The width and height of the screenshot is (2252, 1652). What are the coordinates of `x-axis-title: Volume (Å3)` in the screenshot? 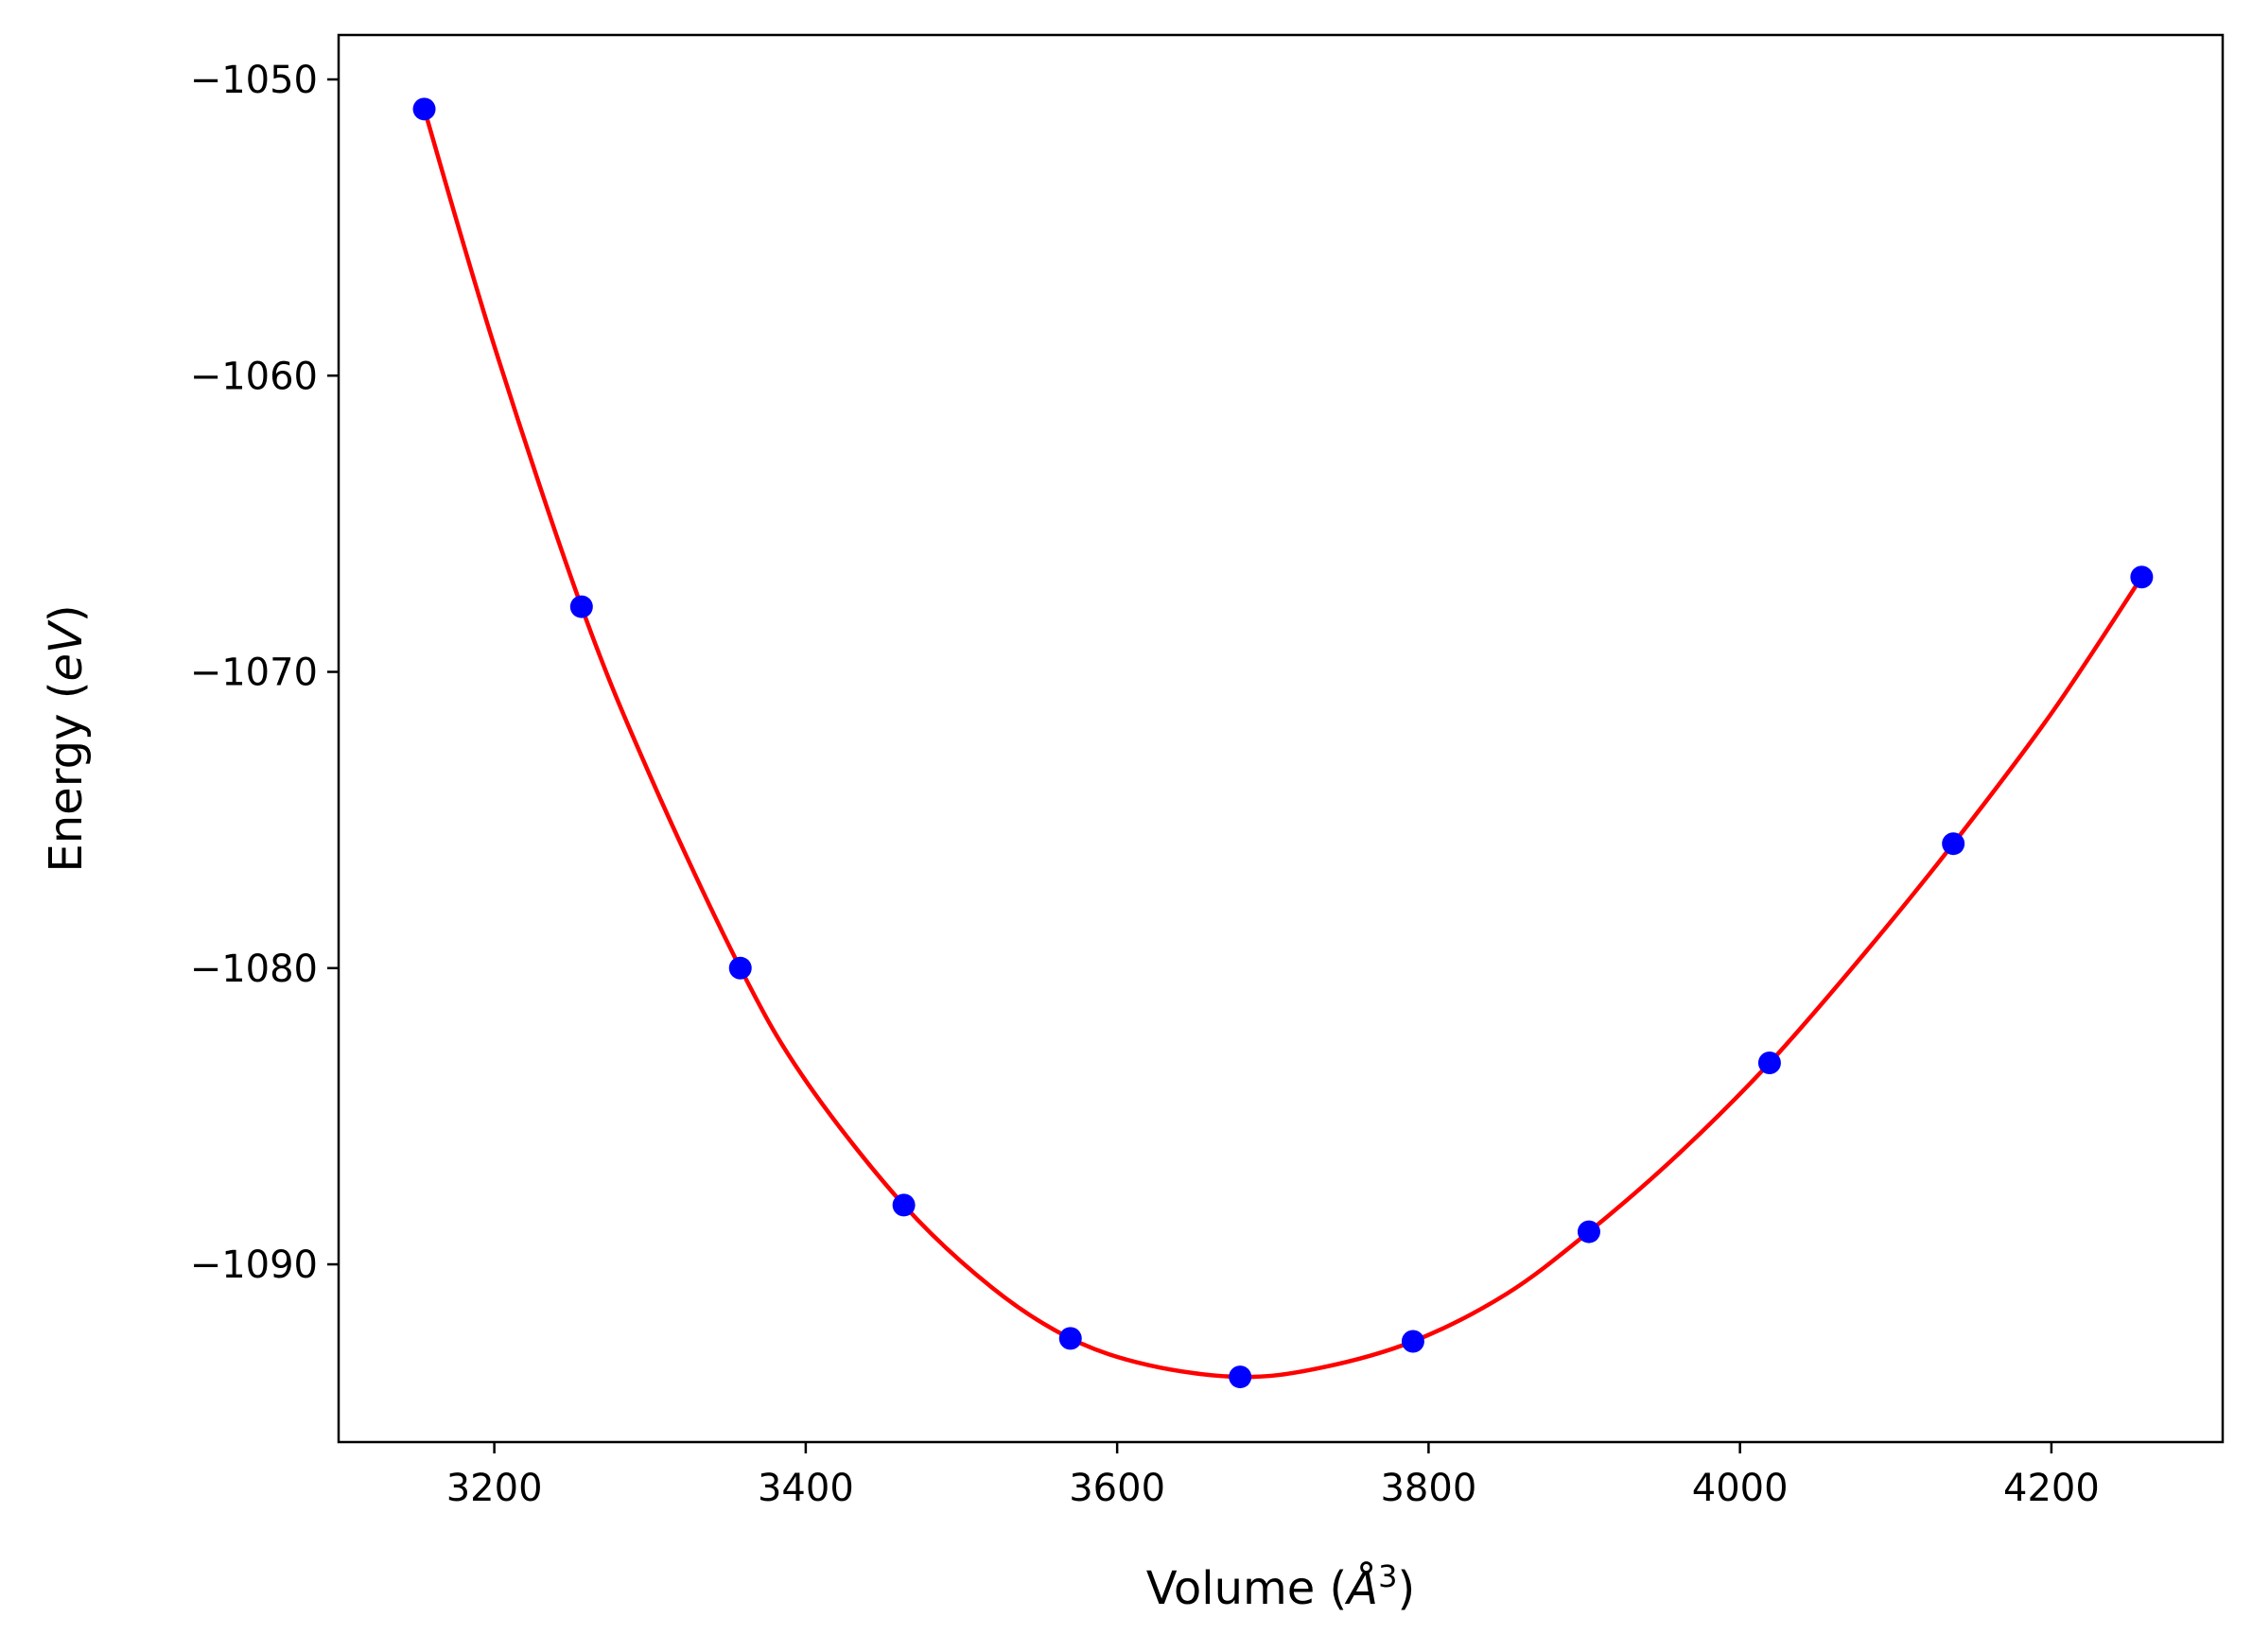 It's located at (1280, 1587).